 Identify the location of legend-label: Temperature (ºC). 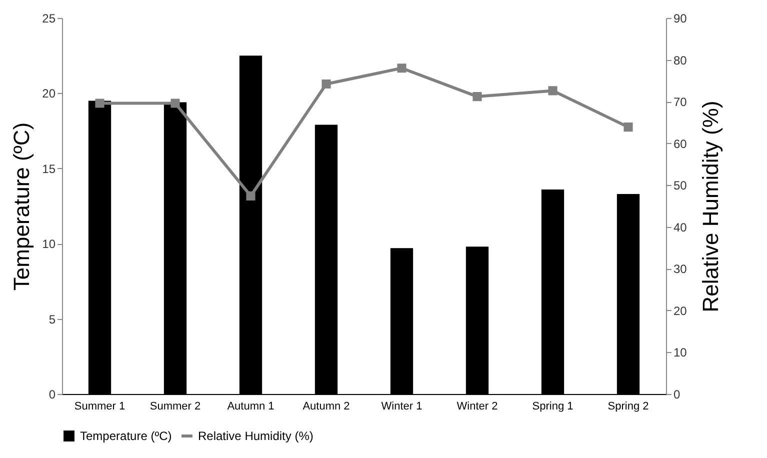
(126, 436).